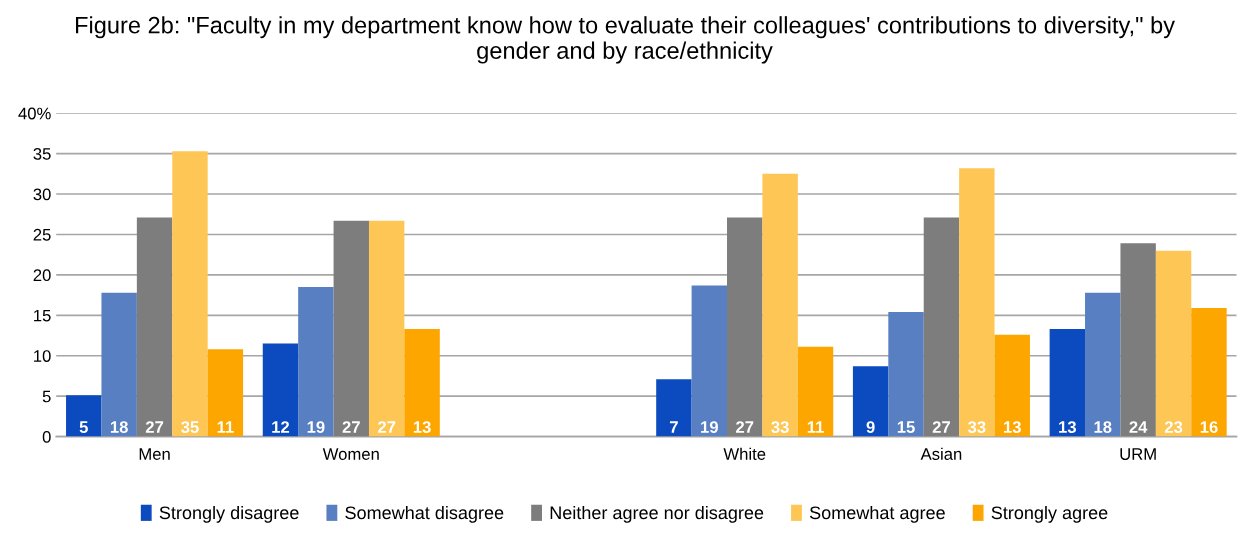 The image size is (1249, 539). What do you see at coordinates (350, 454) in the screenshot?
I see `x-tick-label: Women` at bounding box center [350, 454].